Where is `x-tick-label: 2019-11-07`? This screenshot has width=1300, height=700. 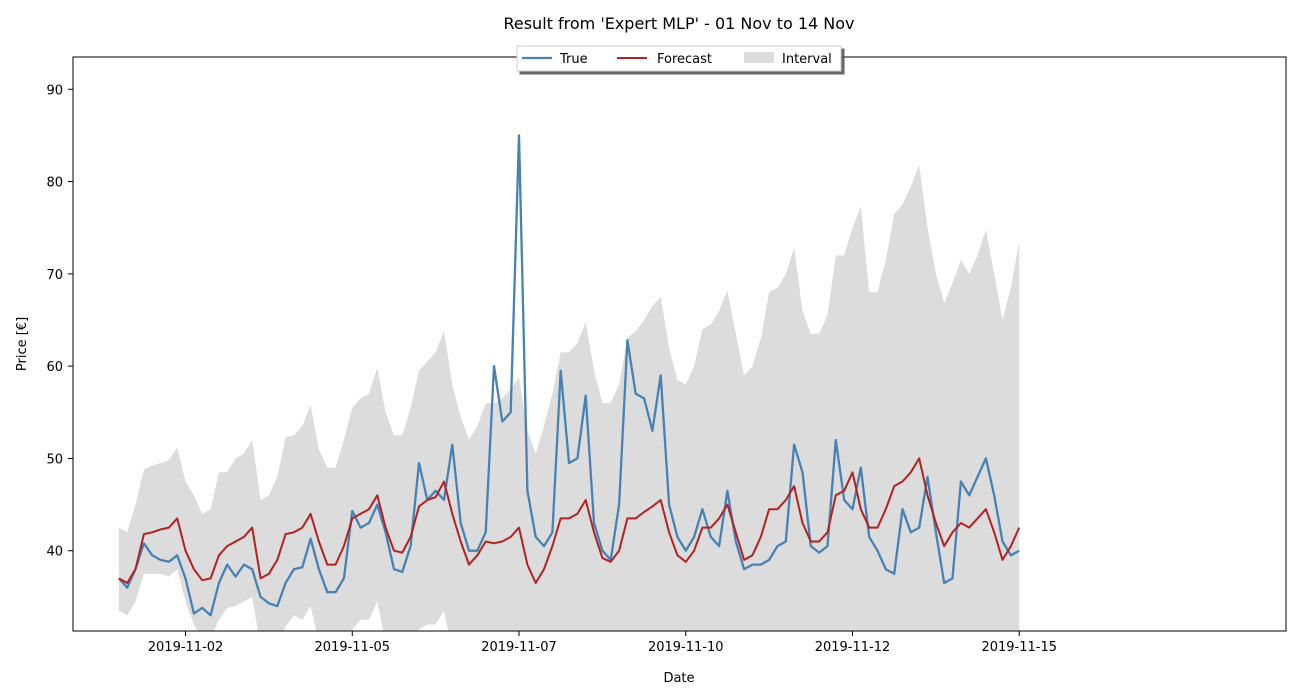
x-tick-label: 2019-11-07 is located at coordinates (519, 647).